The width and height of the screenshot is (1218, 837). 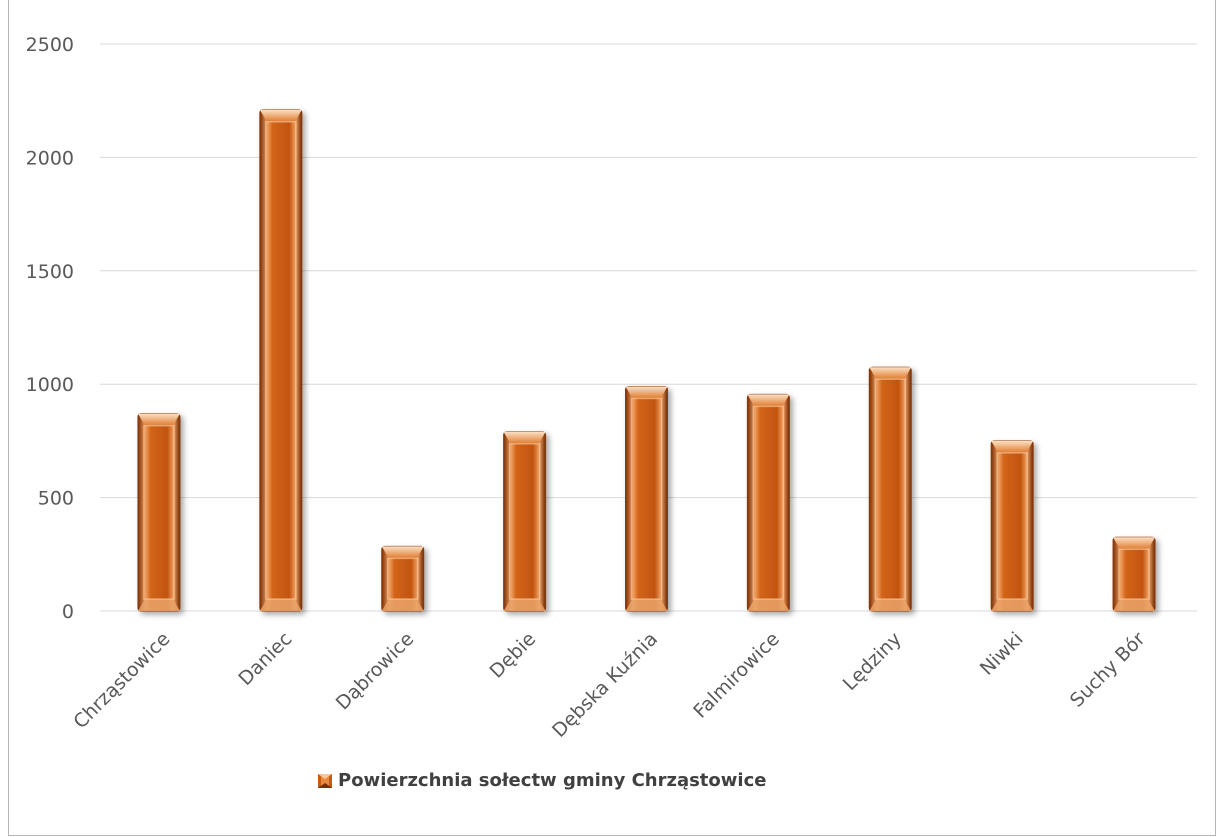 What do you see at coordinates (68, 612) in the screenshot?
I see `y-tick-label: 0` at bounding box center [68, 612].